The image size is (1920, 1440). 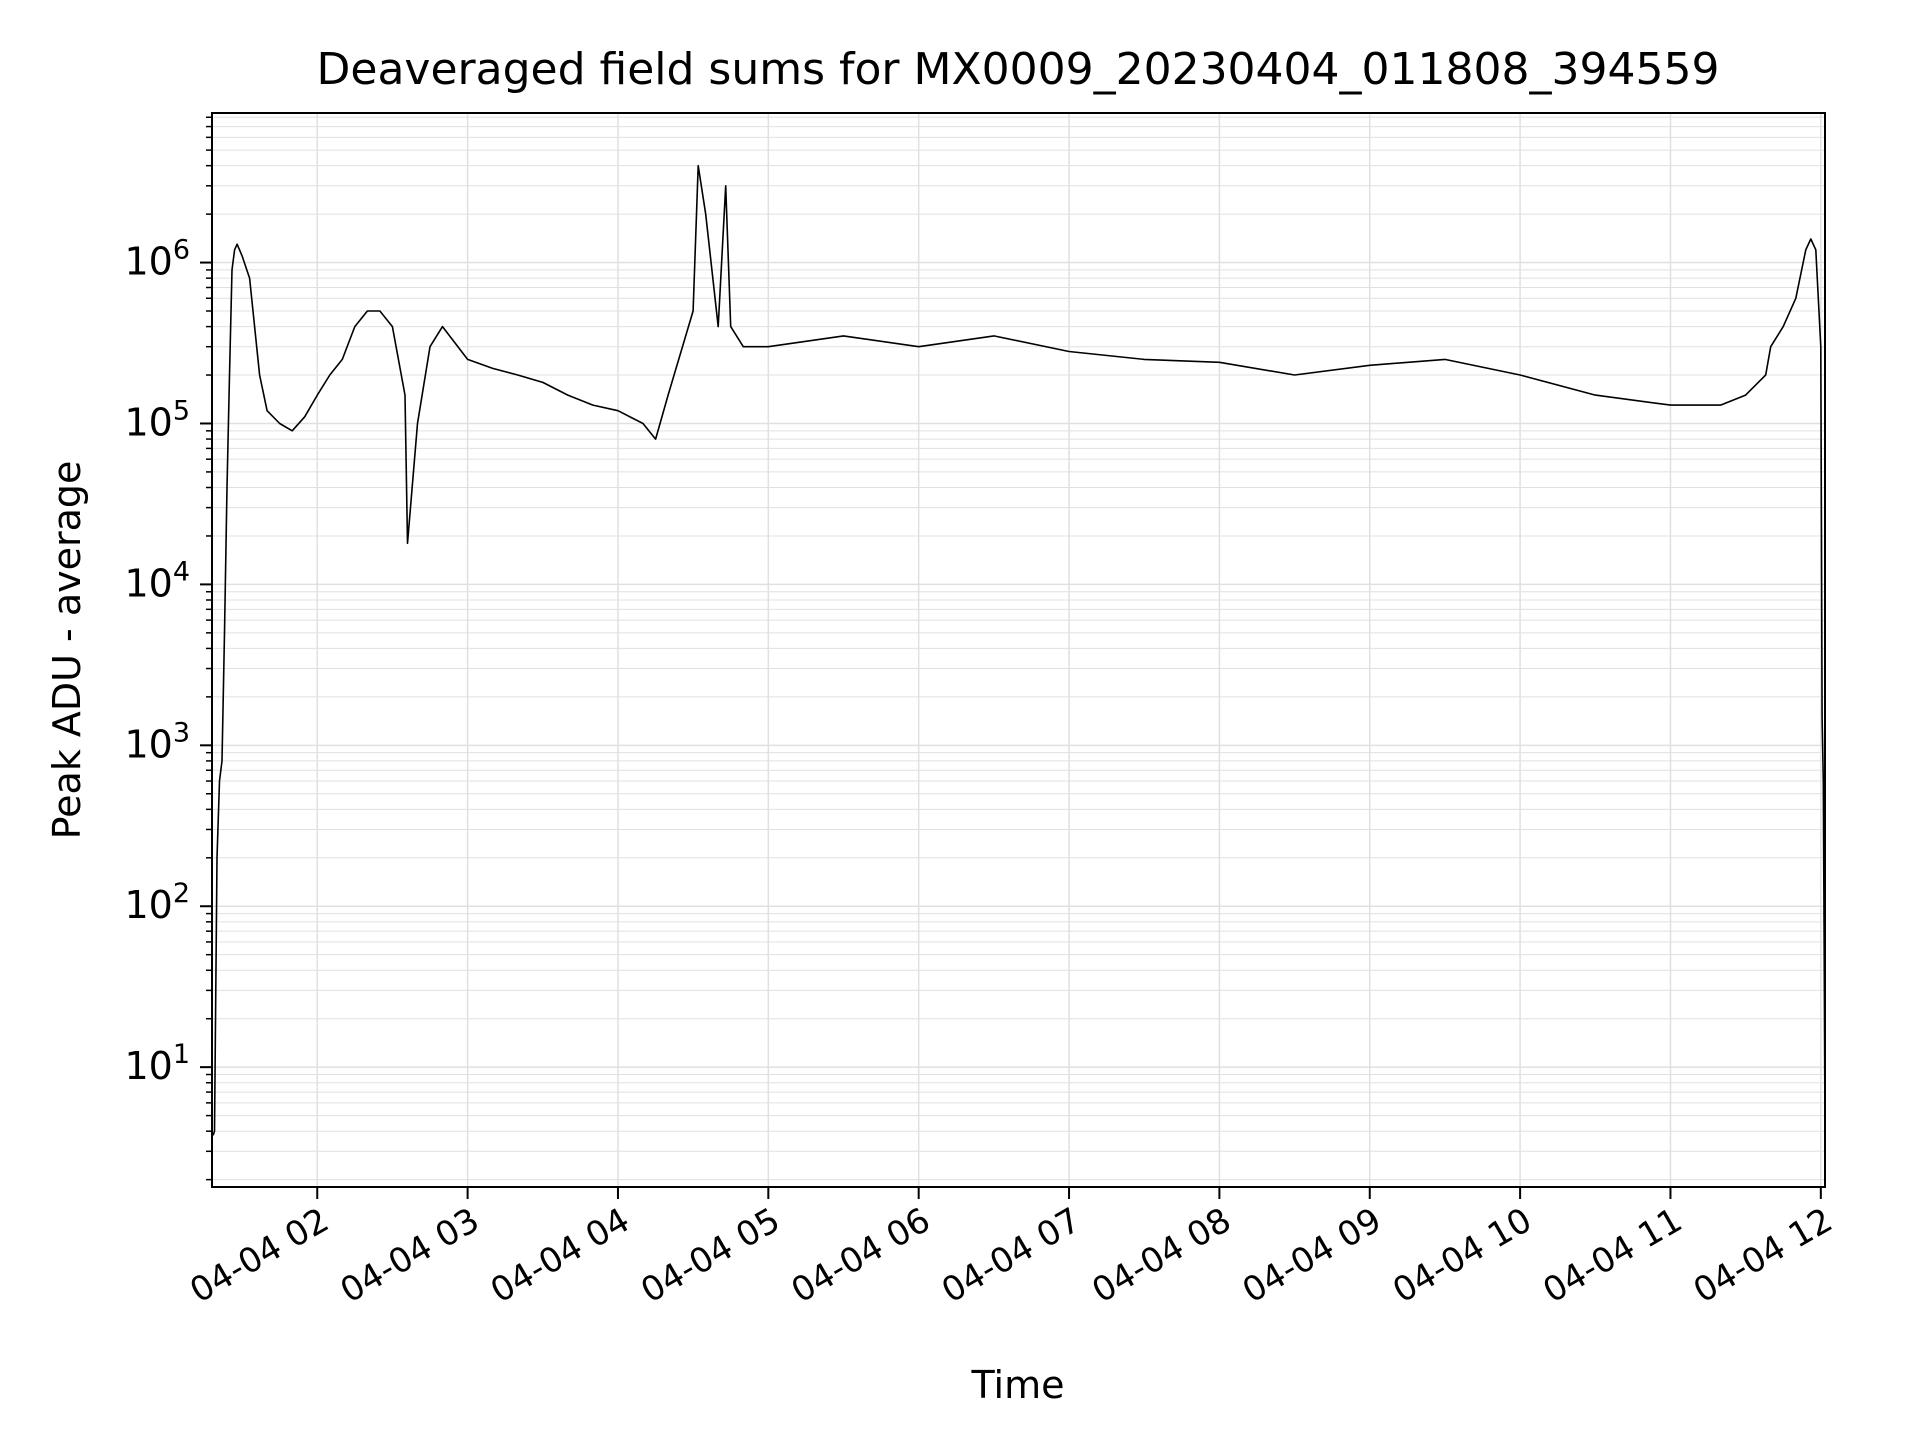 I want to click on y-tick-label: 105, so click(x=157, y=419).